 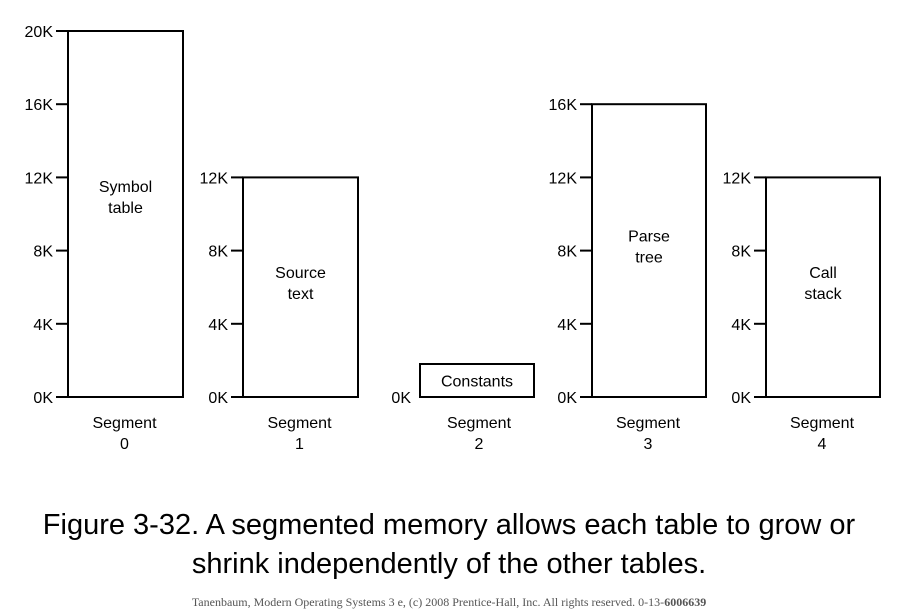 I want to click on isbn-suffix: 6006639, so click(x=685, y=602).